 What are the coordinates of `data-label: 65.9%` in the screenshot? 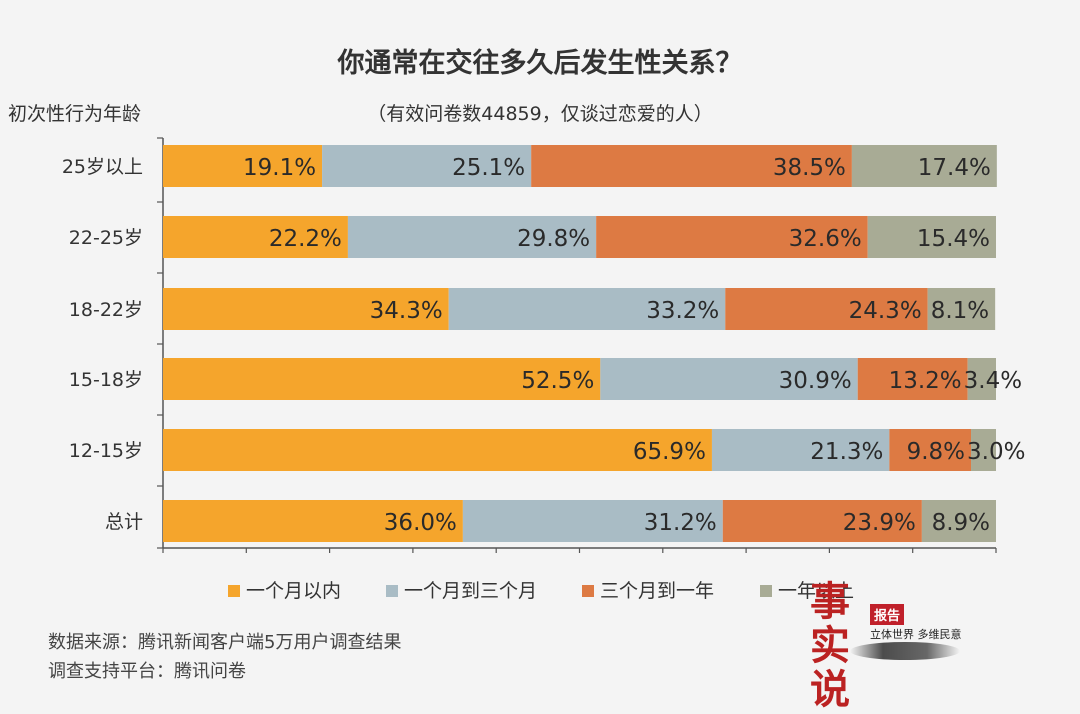 It's located at (669, 452).